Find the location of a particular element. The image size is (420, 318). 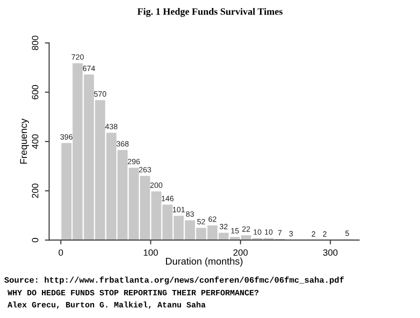

text: WHY DO HEDGE FUNDS STOP REPORTING THEIR PERFORMANCE? is located at coordinates (133, 293).